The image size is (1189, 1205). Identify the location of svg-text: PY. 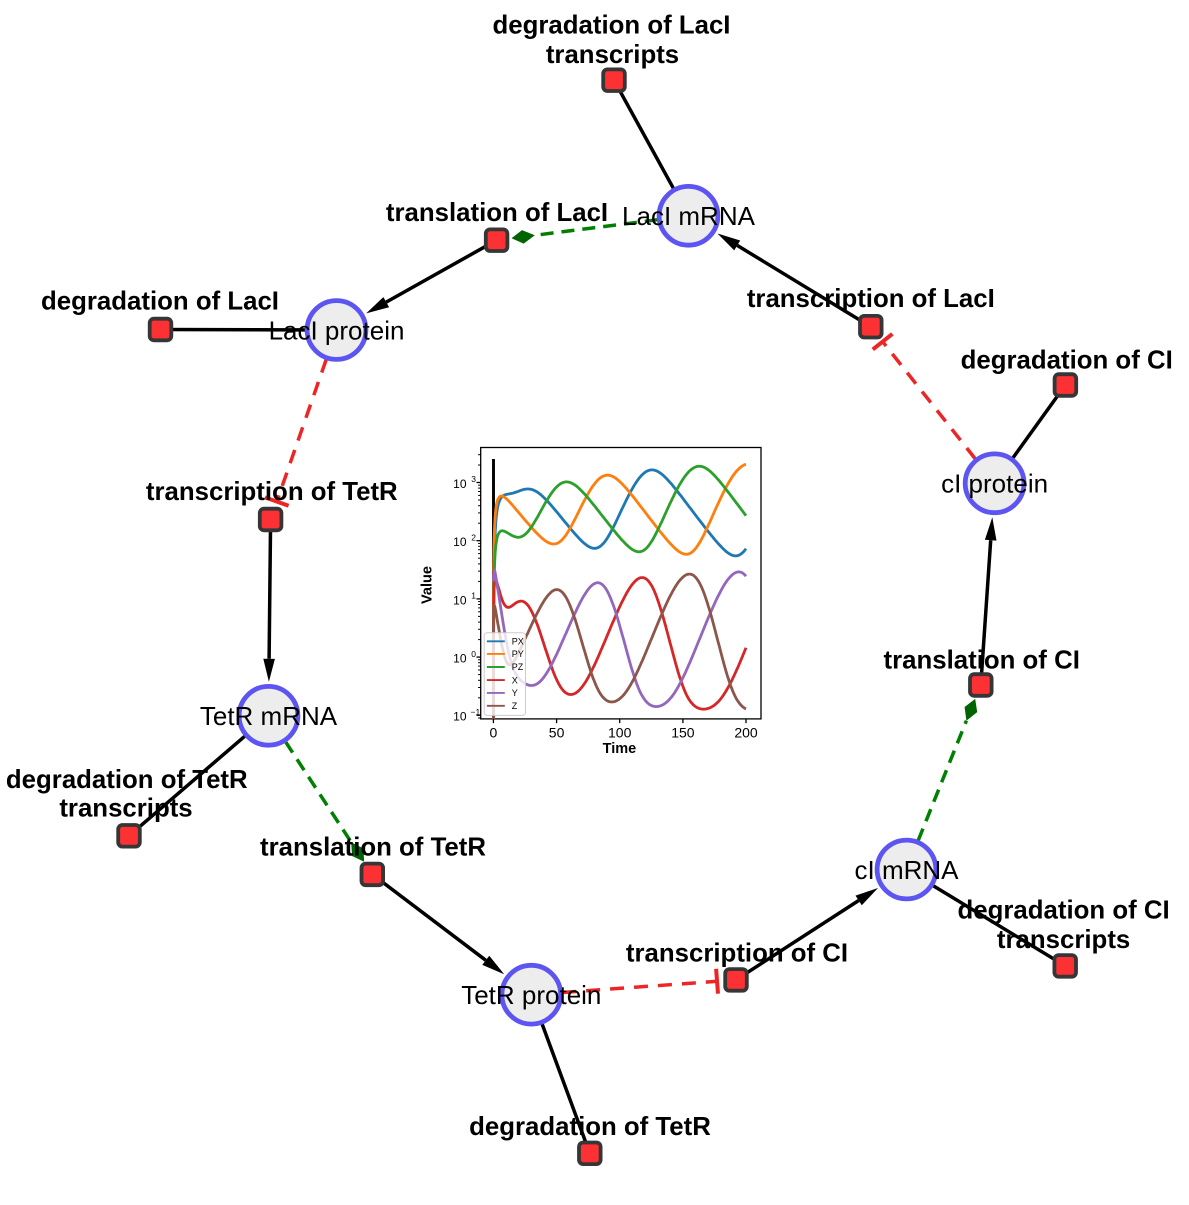
(518, 654).